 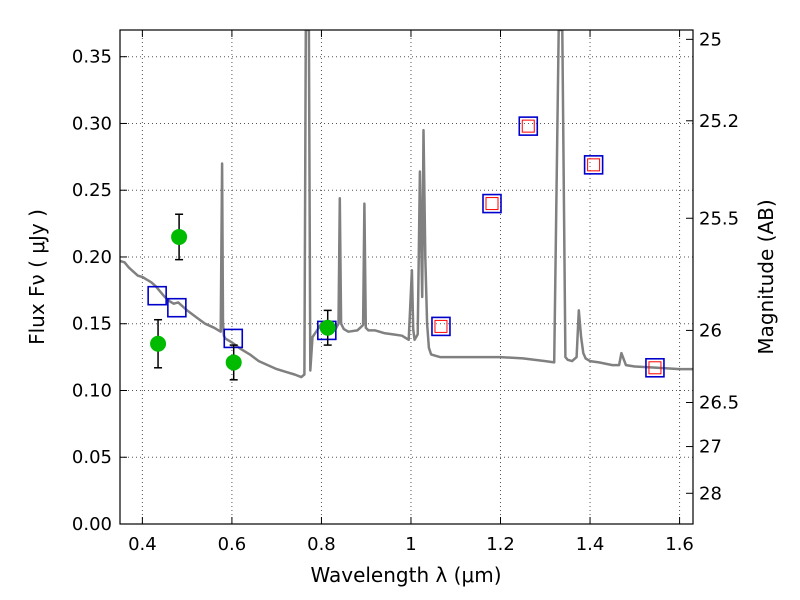 What do you see at coordinates (92, 457) in the screenshot?
I see `y-tick-label: 0.05` at bounding box center [92, 457].